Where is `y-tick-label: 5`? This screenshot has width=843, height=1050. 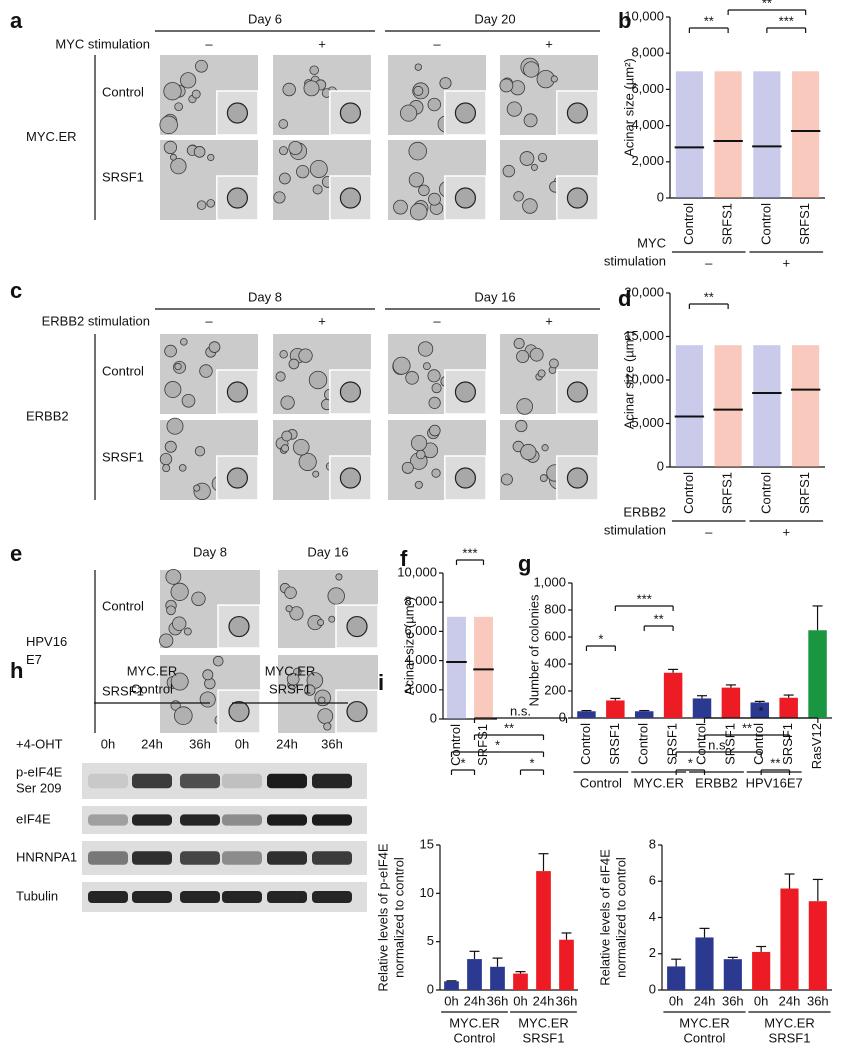
y-tick-label: 5 is located at coordinates (430, 940).